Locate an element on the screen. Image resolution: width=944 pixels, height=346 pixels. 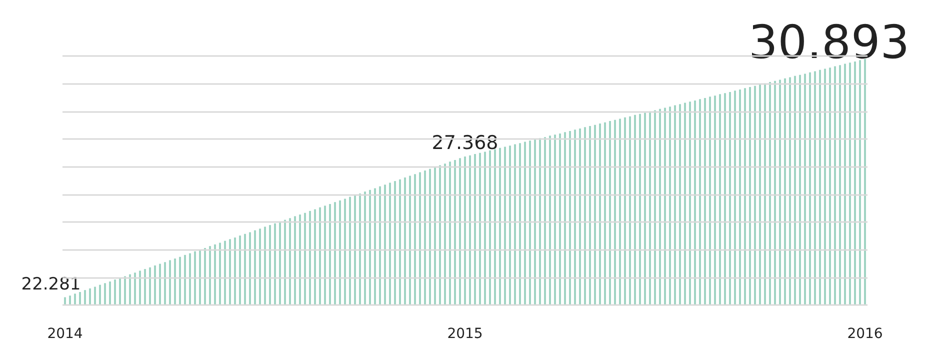
data-label: 27.368 is located at coordinates (465, 143).